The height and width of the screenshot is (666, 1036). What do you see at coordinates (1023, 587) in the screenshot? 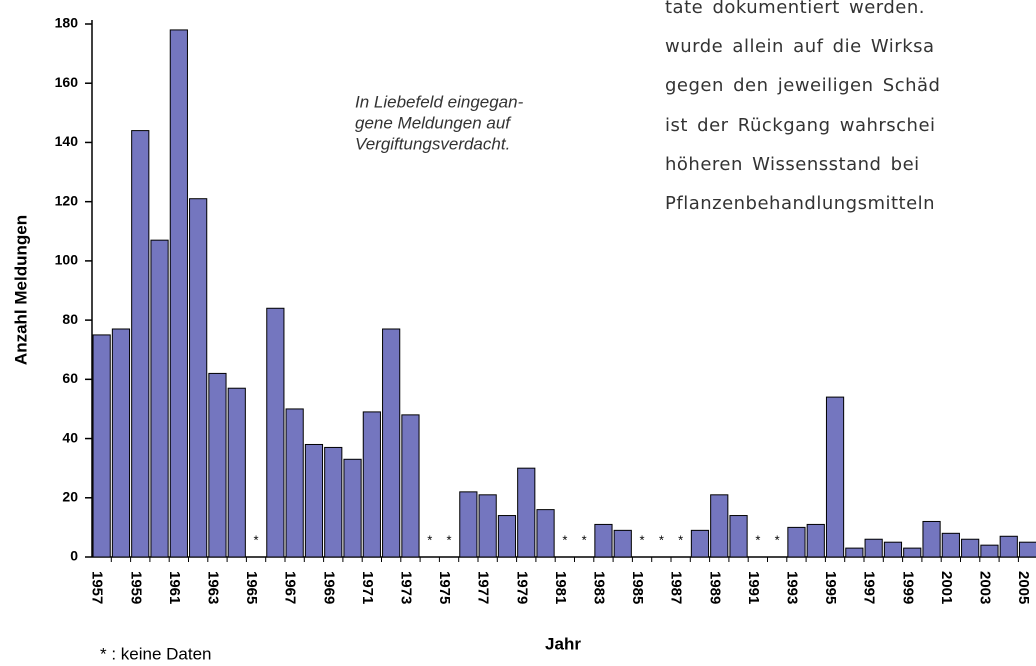
I see `x-tick-label: 2005` at bounding box center [1023, 587].